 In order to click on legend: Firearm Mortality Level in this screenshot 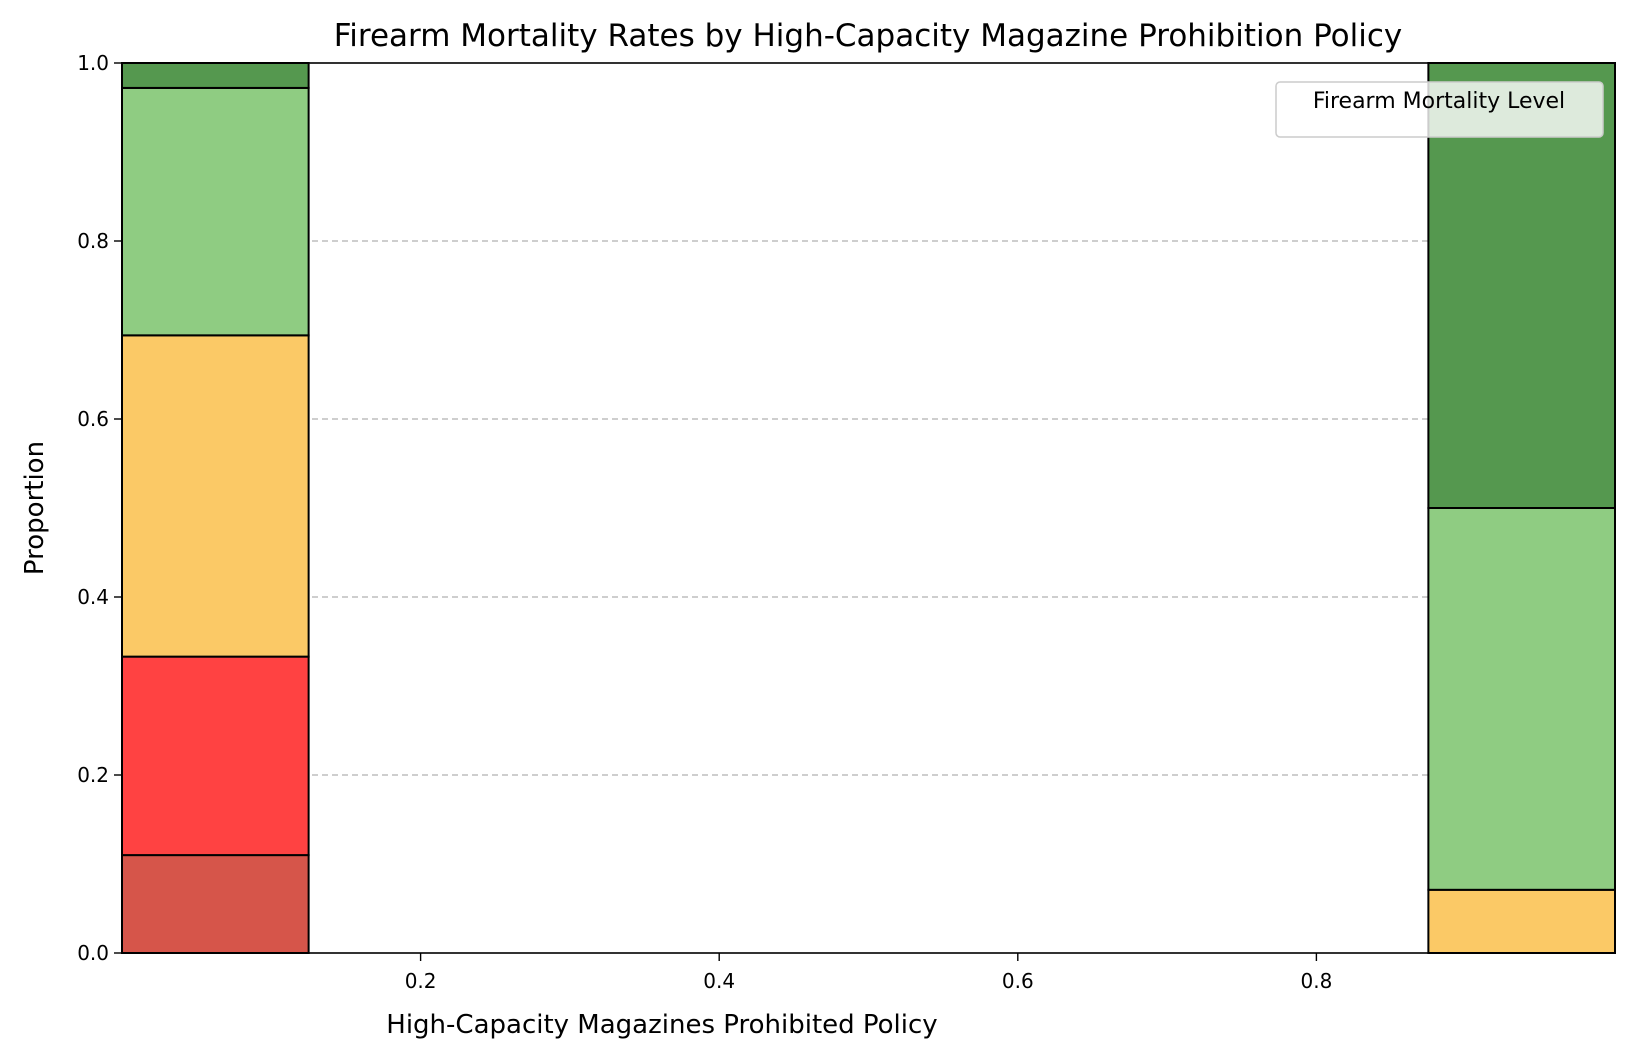, I will do `click(1439, 109)`.